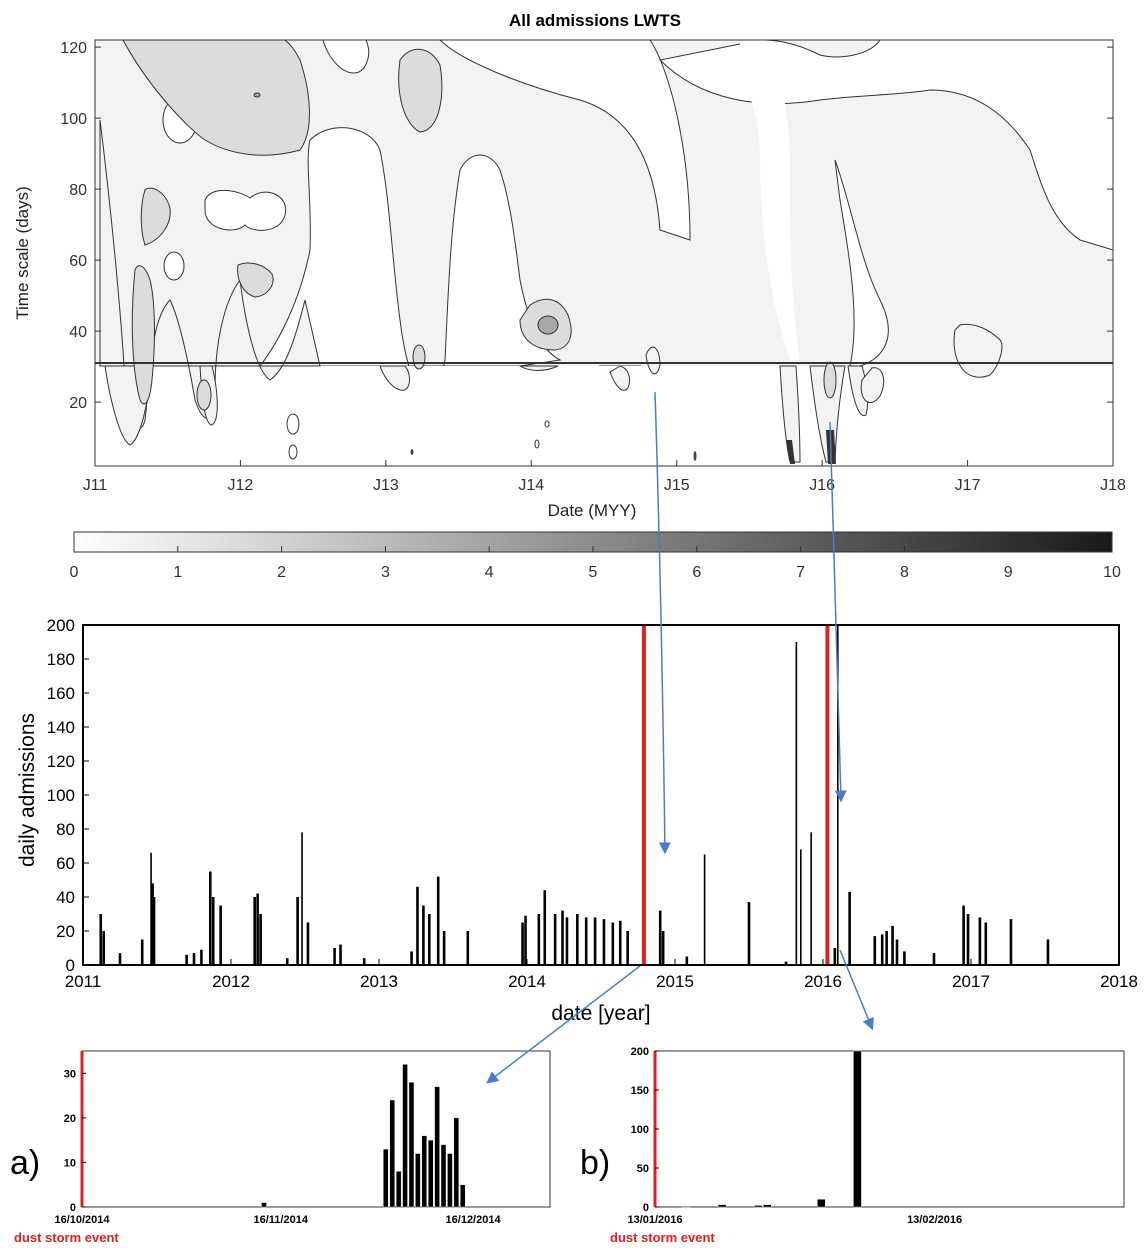 The width and height of the screenshot is (1148, 1248). What do you see at coordinates (838, 612) in the screenshot?
I see `arrow-wavelet-to-2016` at bounding box center [838, 612].